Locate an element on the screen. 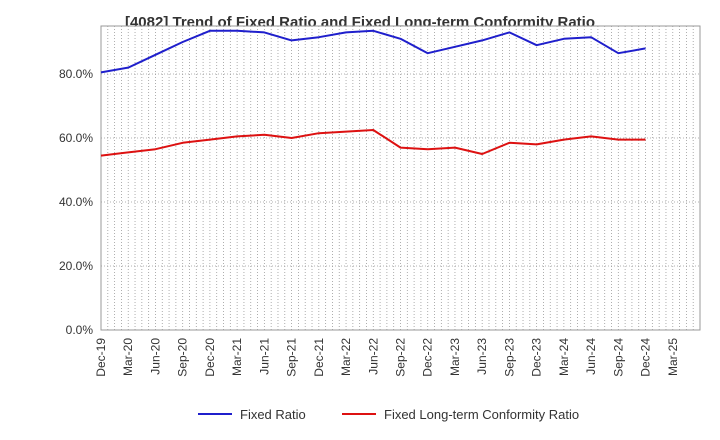 Image resolution: width=720 pixels, height=440 pixels. y-tick-label: 0.0% is located at coordinates (80, 330).